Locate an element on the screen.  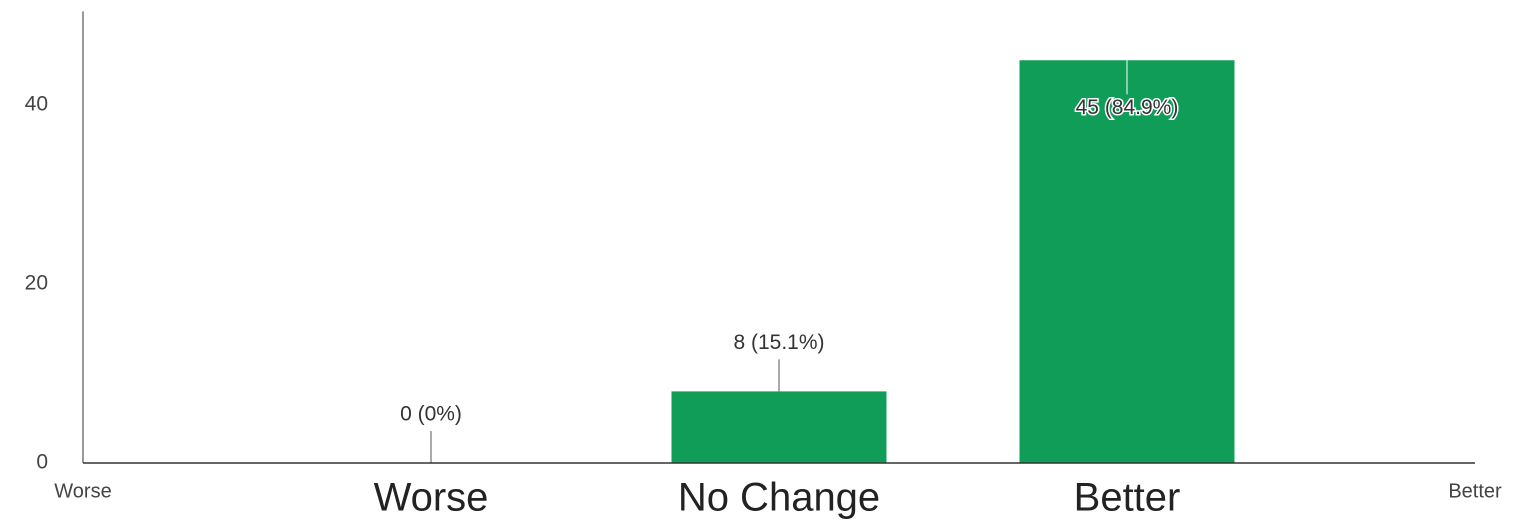
y-tick-label: 0 is located at coordinates (42, 462).